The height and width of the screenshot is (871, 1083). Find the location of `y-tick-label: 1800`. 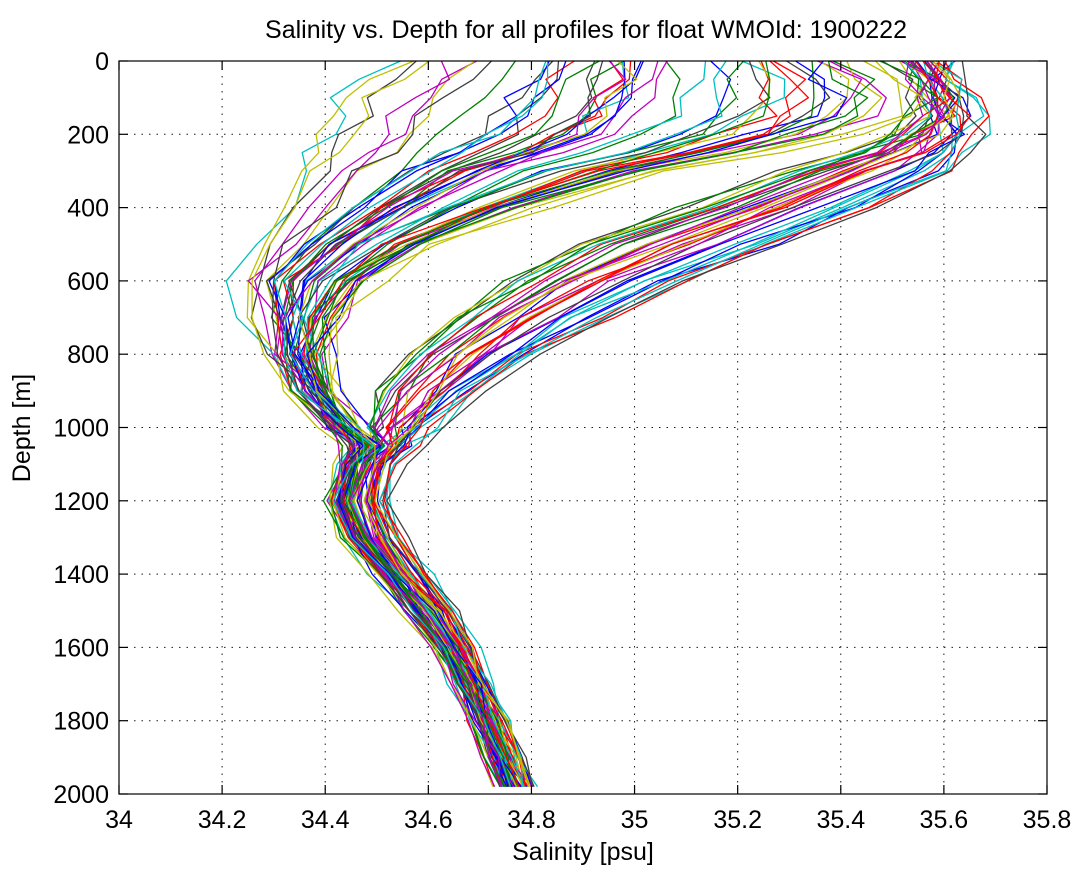

y-tick-label: 1800 is located at coordinates (81, 722).